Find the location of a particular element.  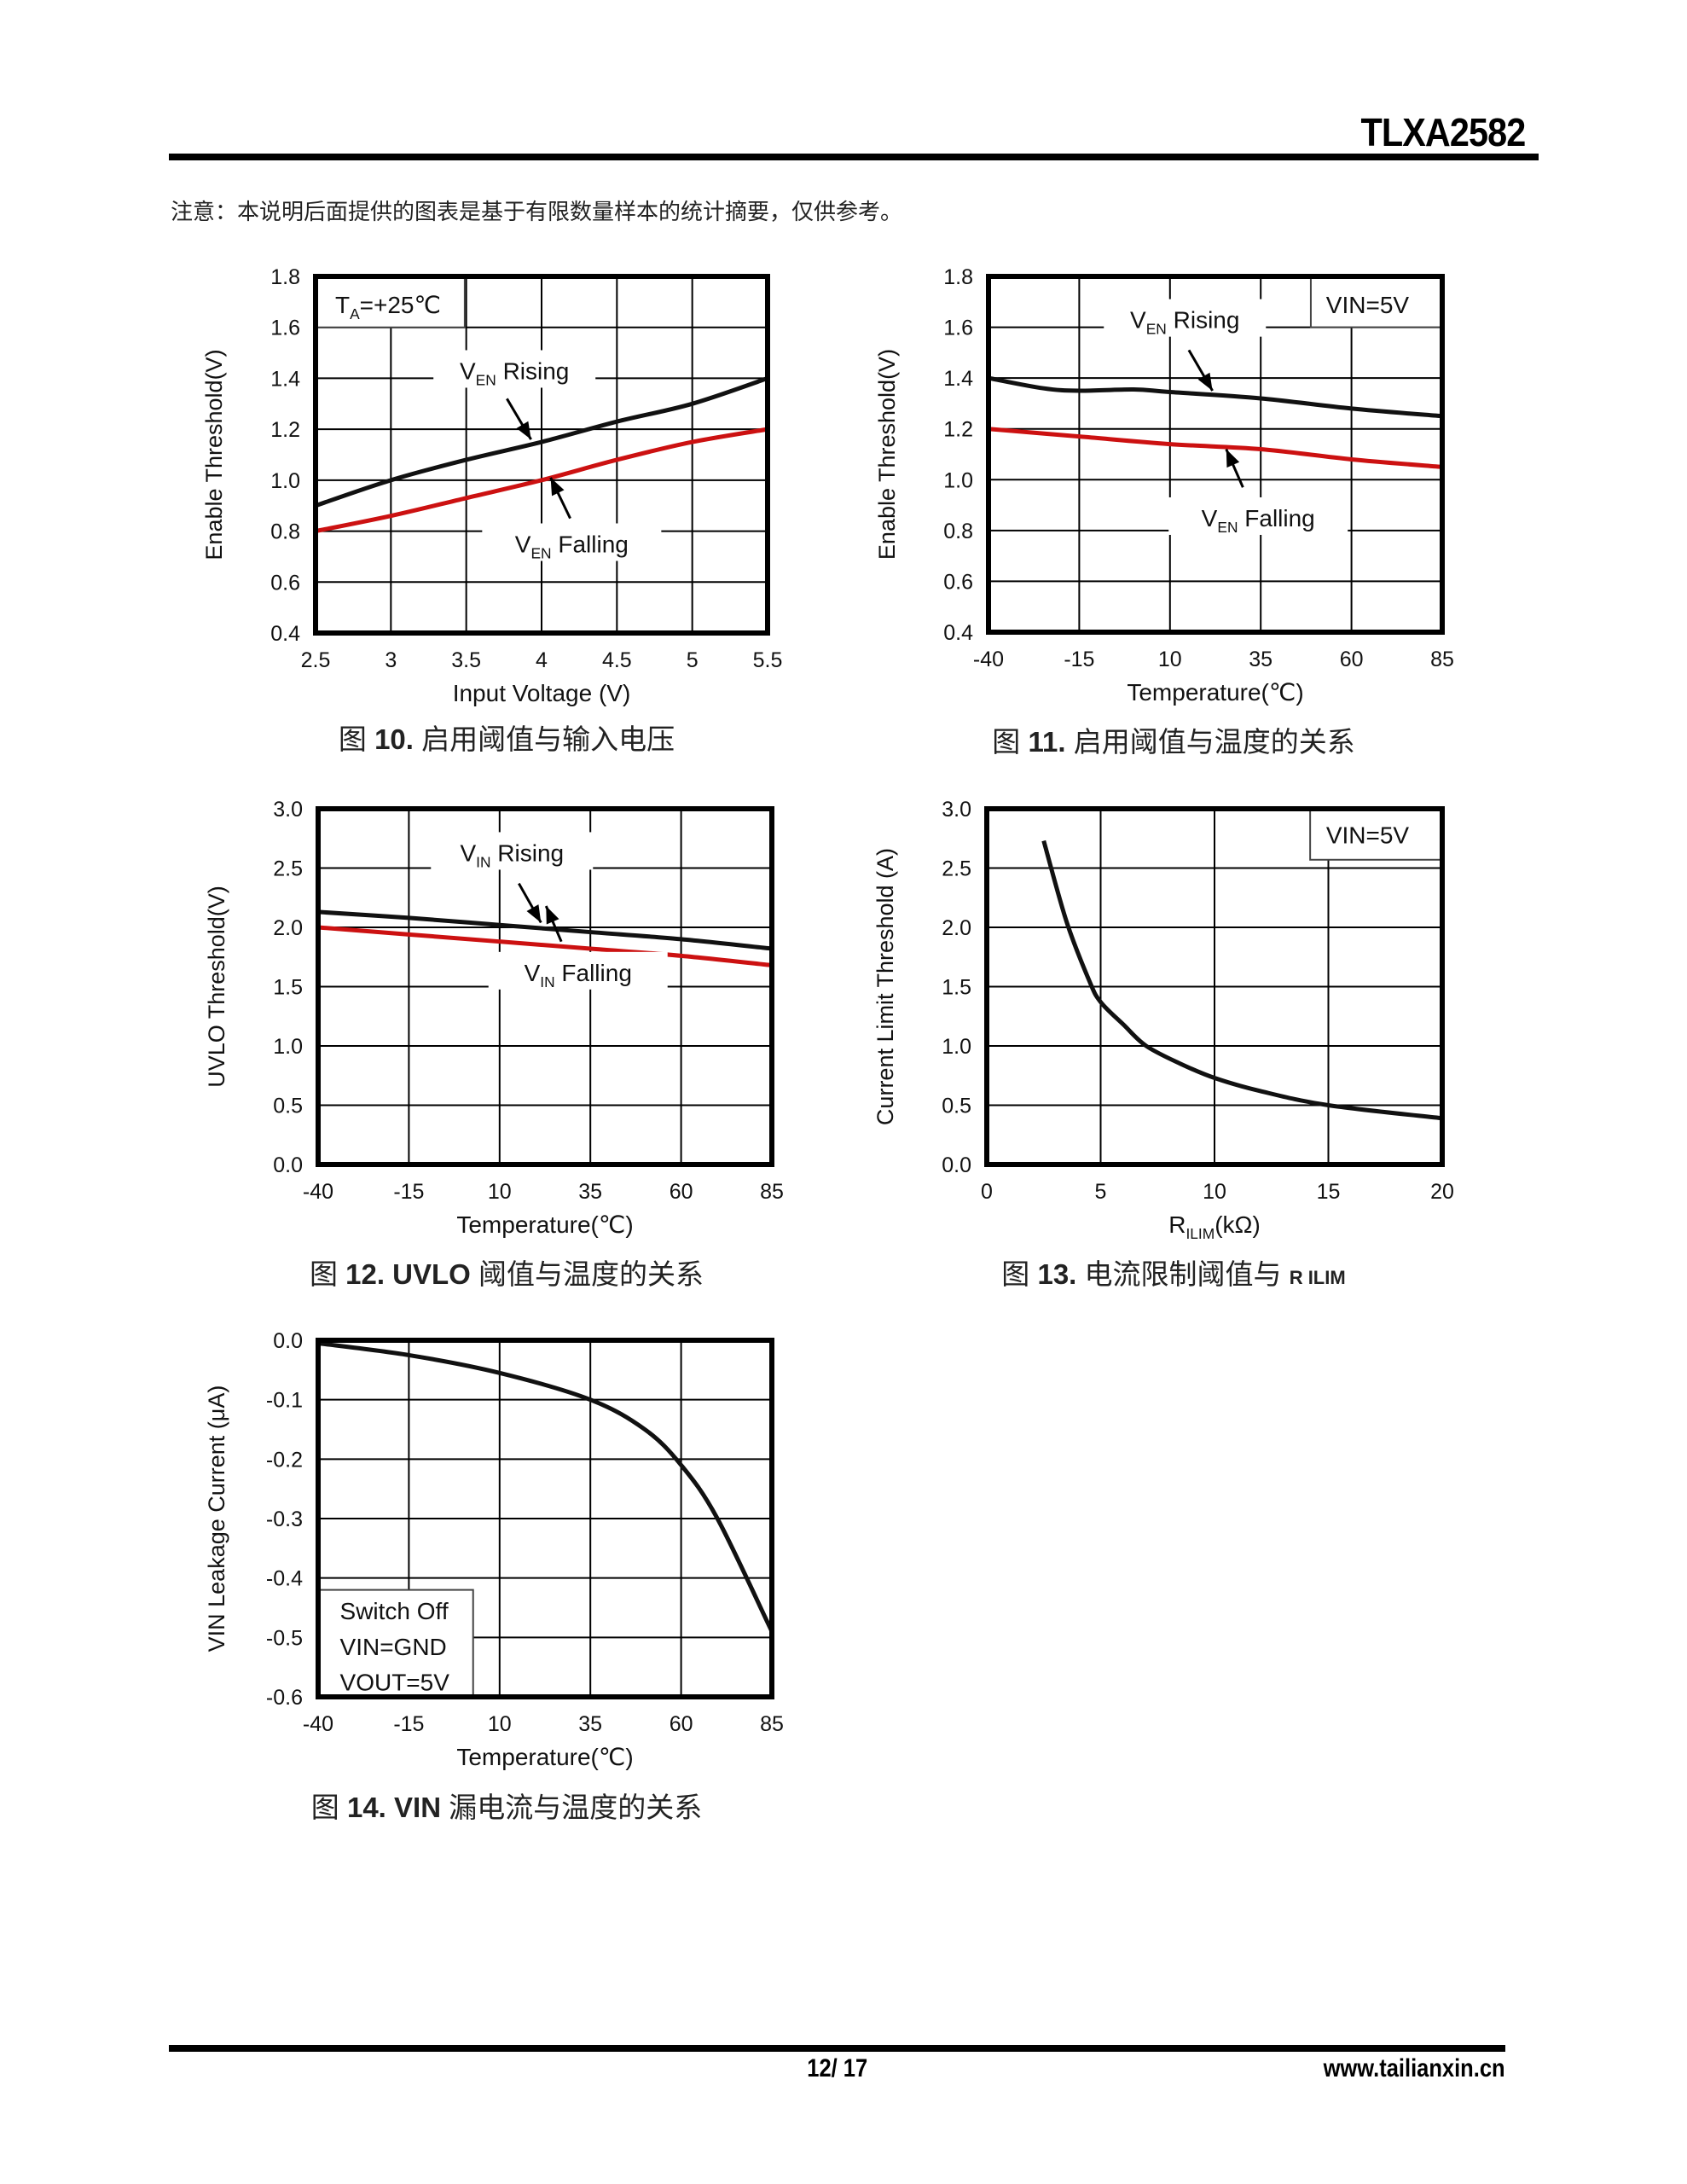

label-main: T is located at coordinates (342, 305).